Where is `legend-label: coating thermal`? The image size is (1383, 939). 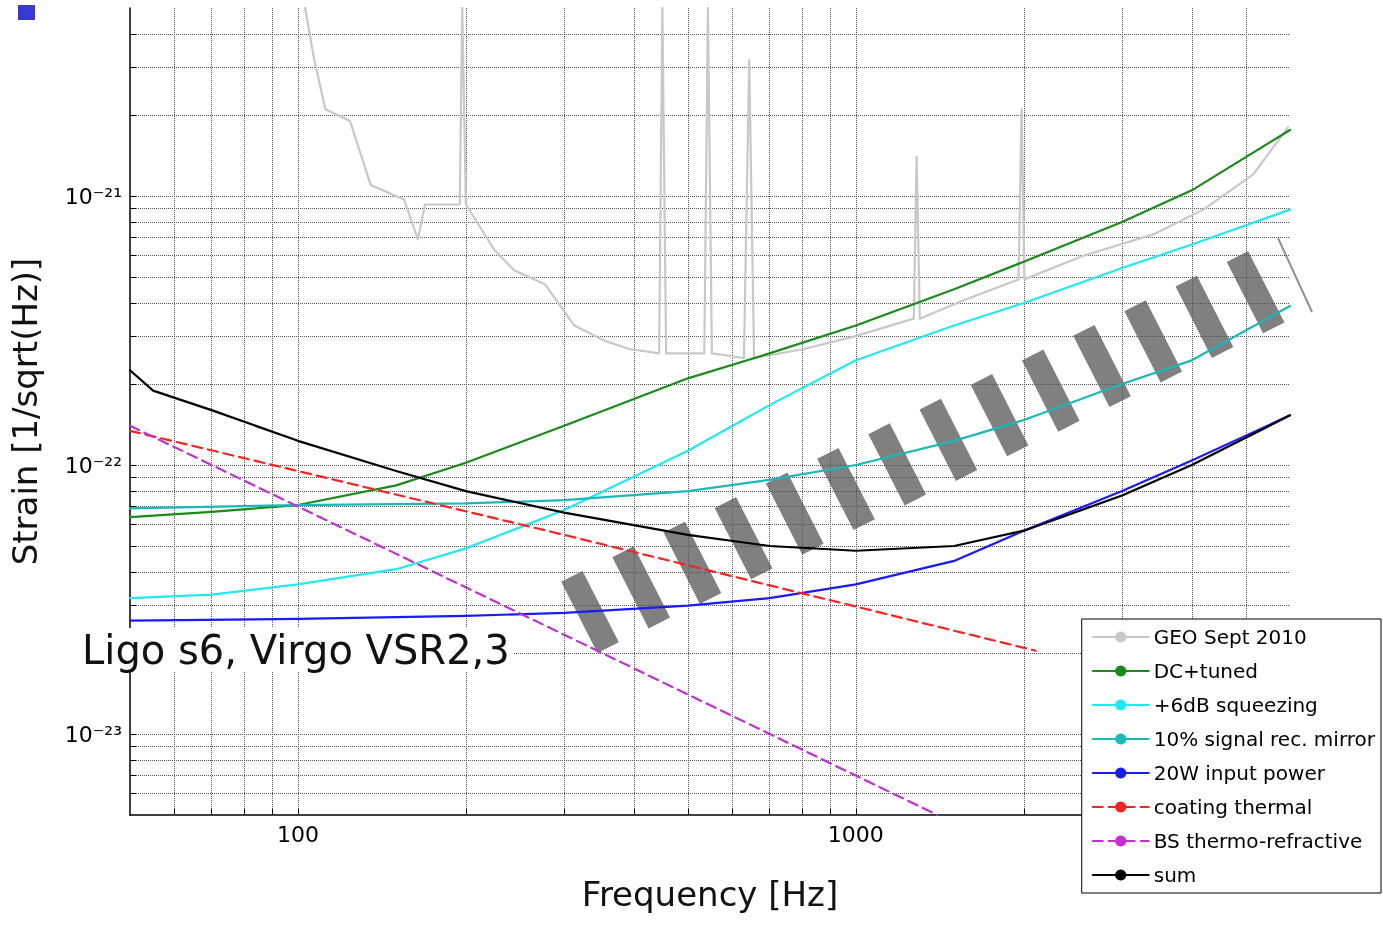 legend-label: coating thermal is located at coordinates (1233, 807).